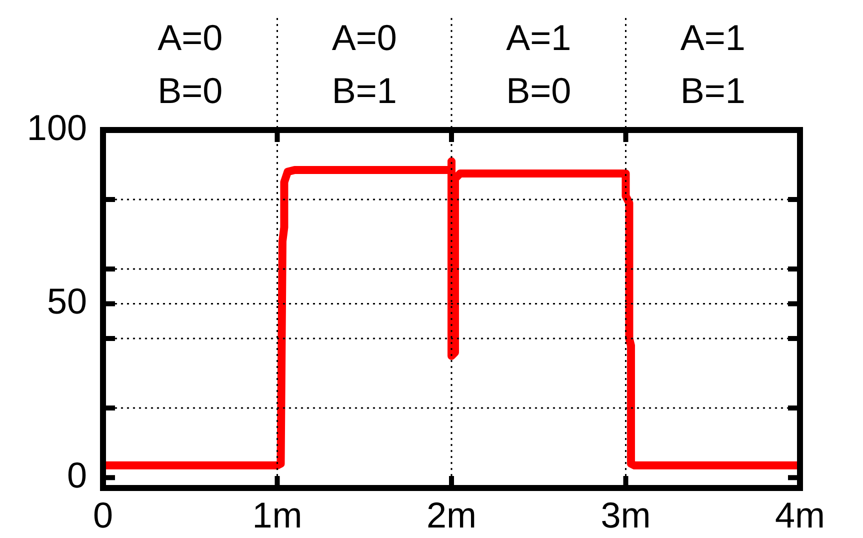 Image resolution: width=863 pixels, height=538 pixels. What do you see at coordinates (190, 64) in the screenshot?
I see `text: A=0 B=0` at bounding box center [190, 64].